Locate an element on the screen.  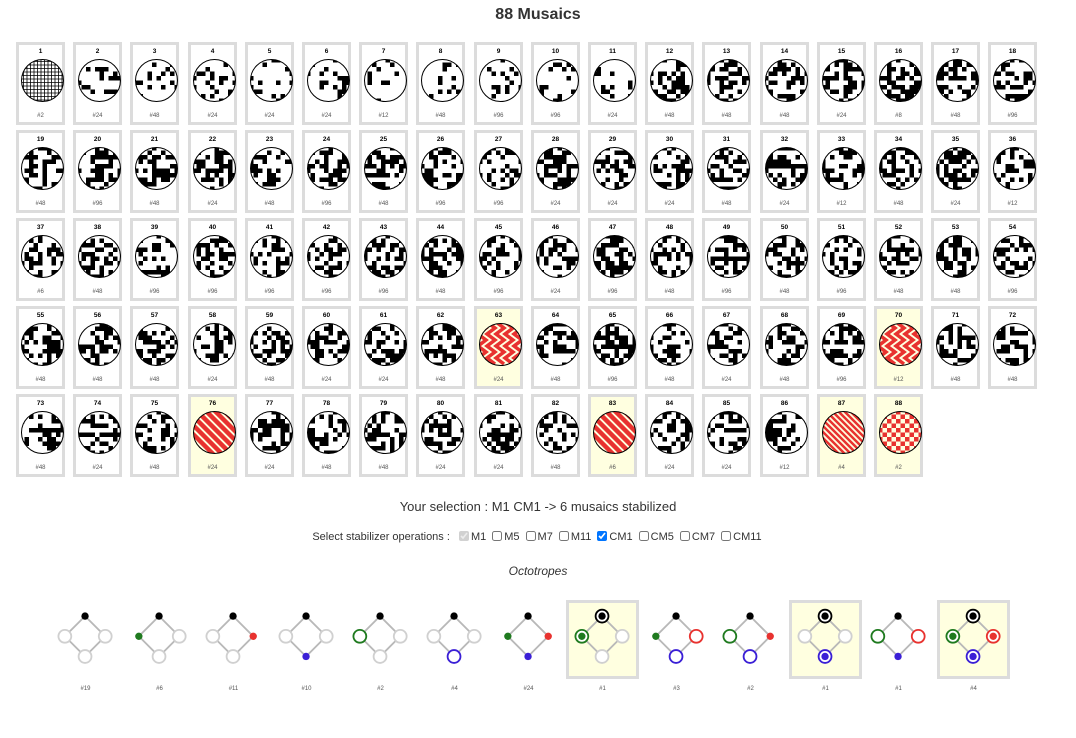
mosaic-tile: 65 #96 is located at coordinates (612, 347).